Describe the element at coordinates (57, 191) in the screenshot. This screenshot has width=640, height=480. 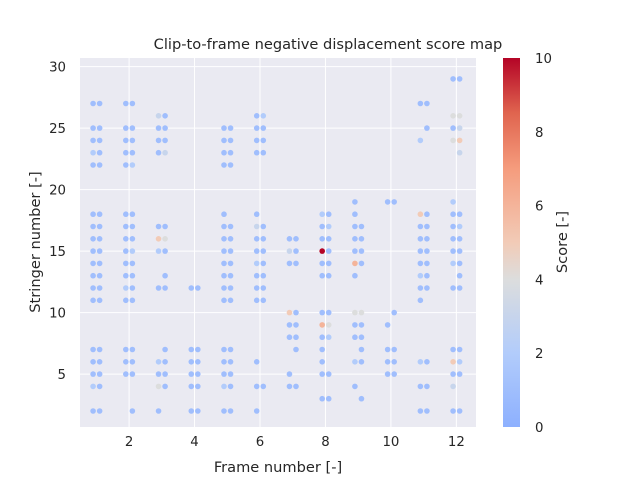
I see `y-tick-label: 20` at that location.